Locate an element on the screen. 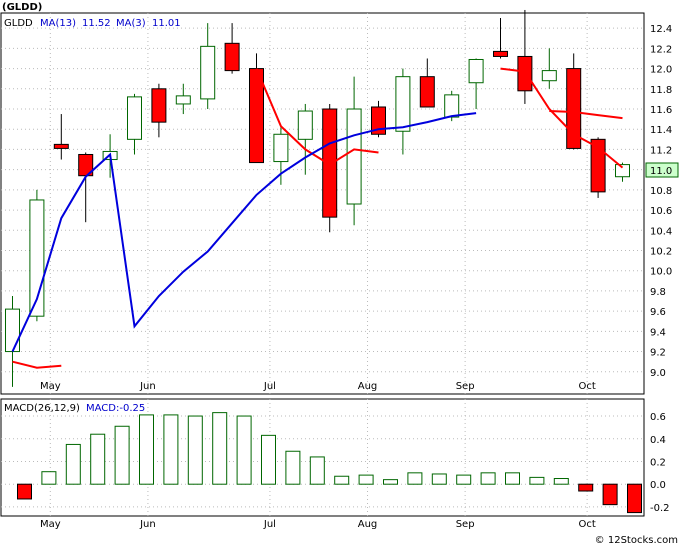 The width and height of the screenshot is (680, 546). price-tick-label: 11.2 is located at coordinates (661, 150).